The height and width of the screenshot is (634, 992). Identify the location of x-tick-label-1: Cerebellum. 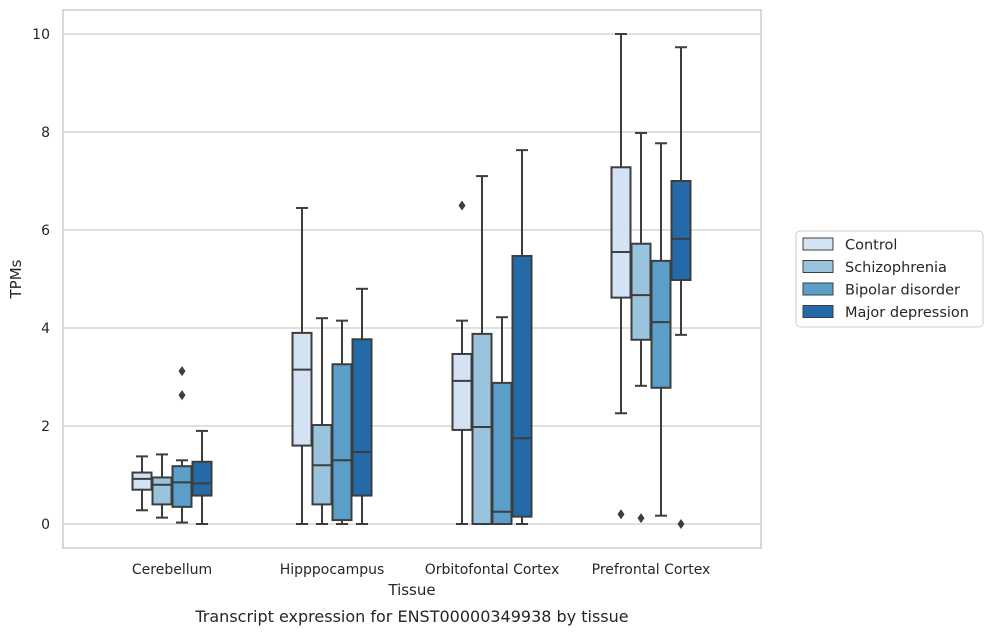
(172, 570).